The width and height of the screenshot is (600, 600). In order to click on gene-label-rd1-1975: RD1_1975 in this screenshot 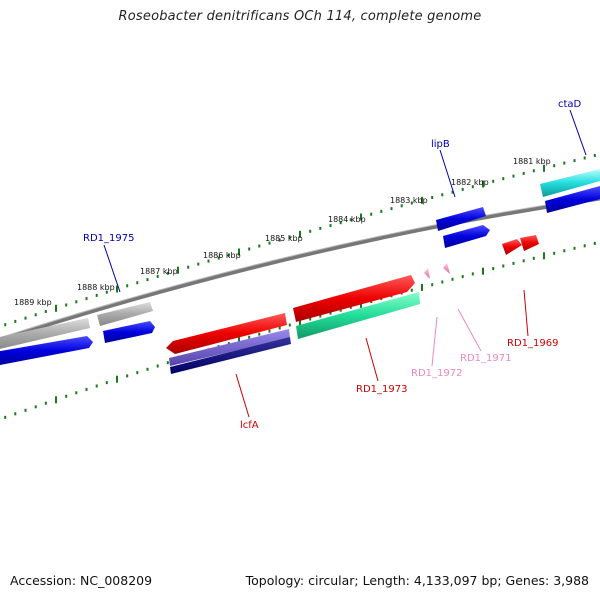, I will do `click(108, 238)`.